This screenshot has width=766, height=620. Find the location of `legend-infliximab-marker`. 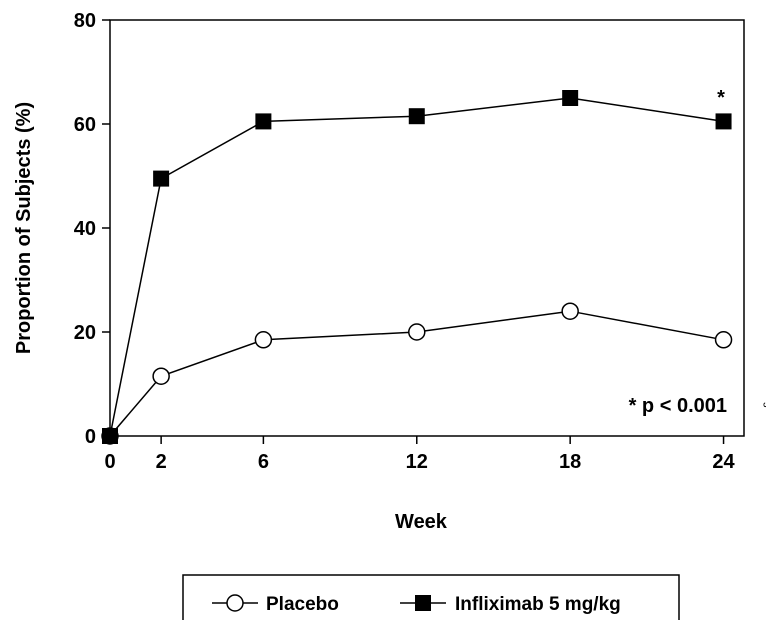

legend-infliximab-marker is located at coordinates (423, 603).